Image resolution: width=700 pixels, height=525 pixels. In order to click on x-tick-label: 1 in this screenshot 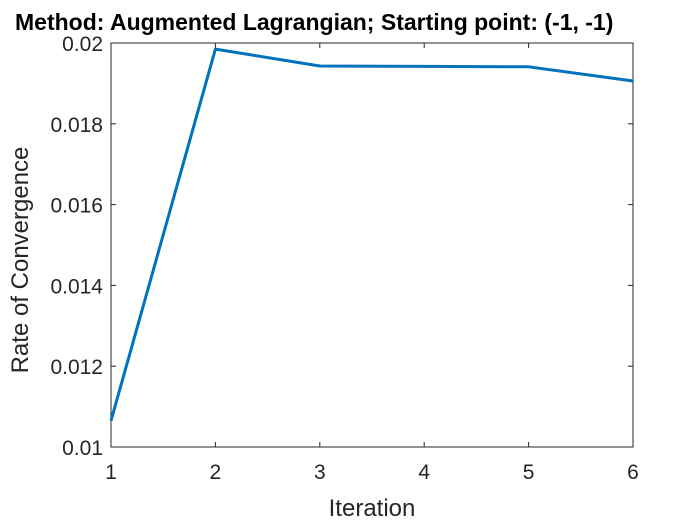, I will do `click(111, 472)`.